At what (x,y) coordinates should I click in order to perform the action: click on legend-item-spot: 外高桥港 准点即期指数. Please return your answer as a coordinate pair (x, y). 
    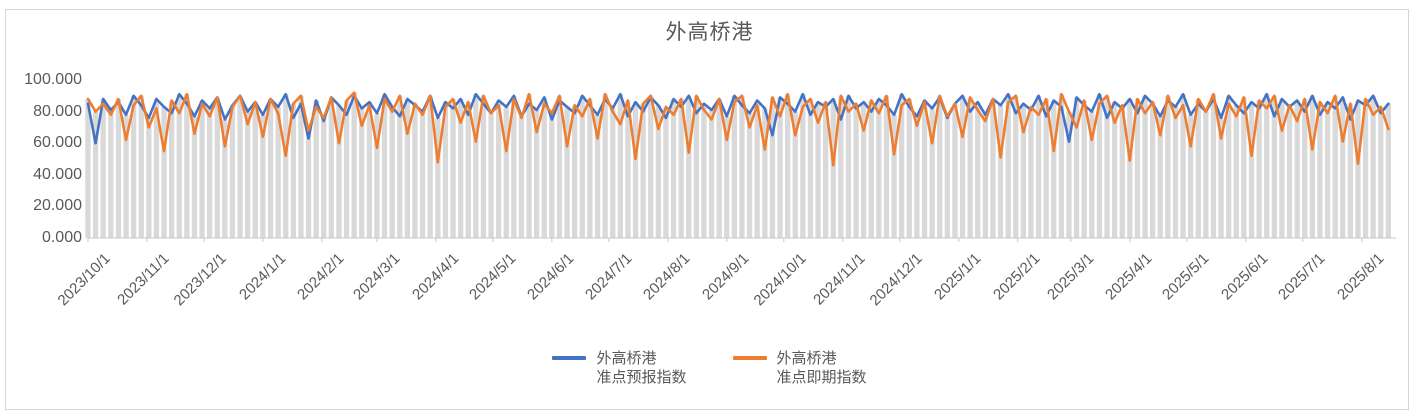
    Looking at the image, I should click on (799, 368).